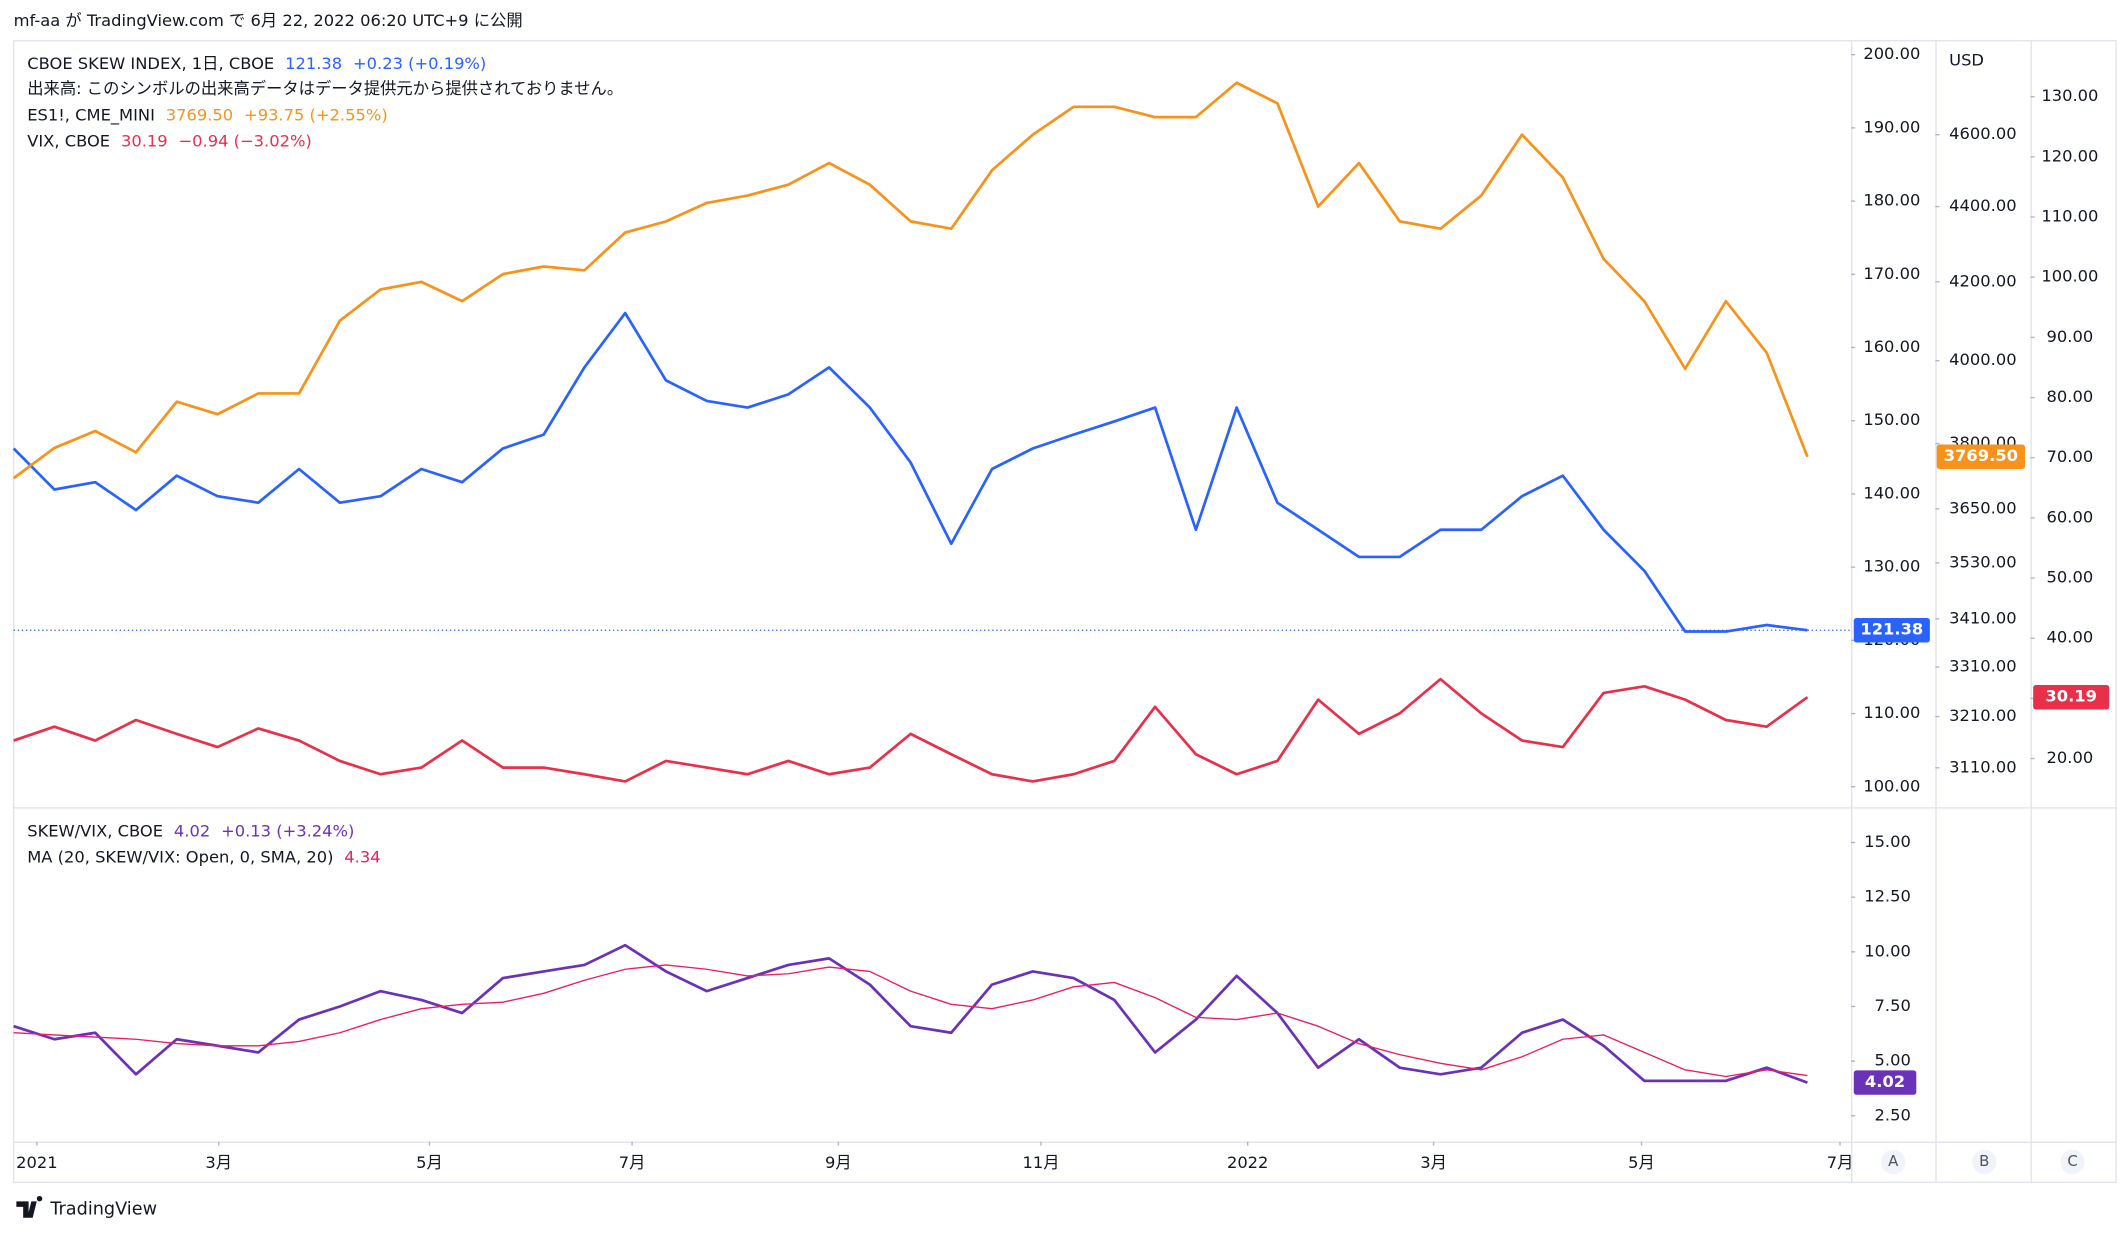  What do you see at coordinates (2070, 336) in the screenshot?
I see `y-tick-label: 90.00` at bounding box center [2070, 336].